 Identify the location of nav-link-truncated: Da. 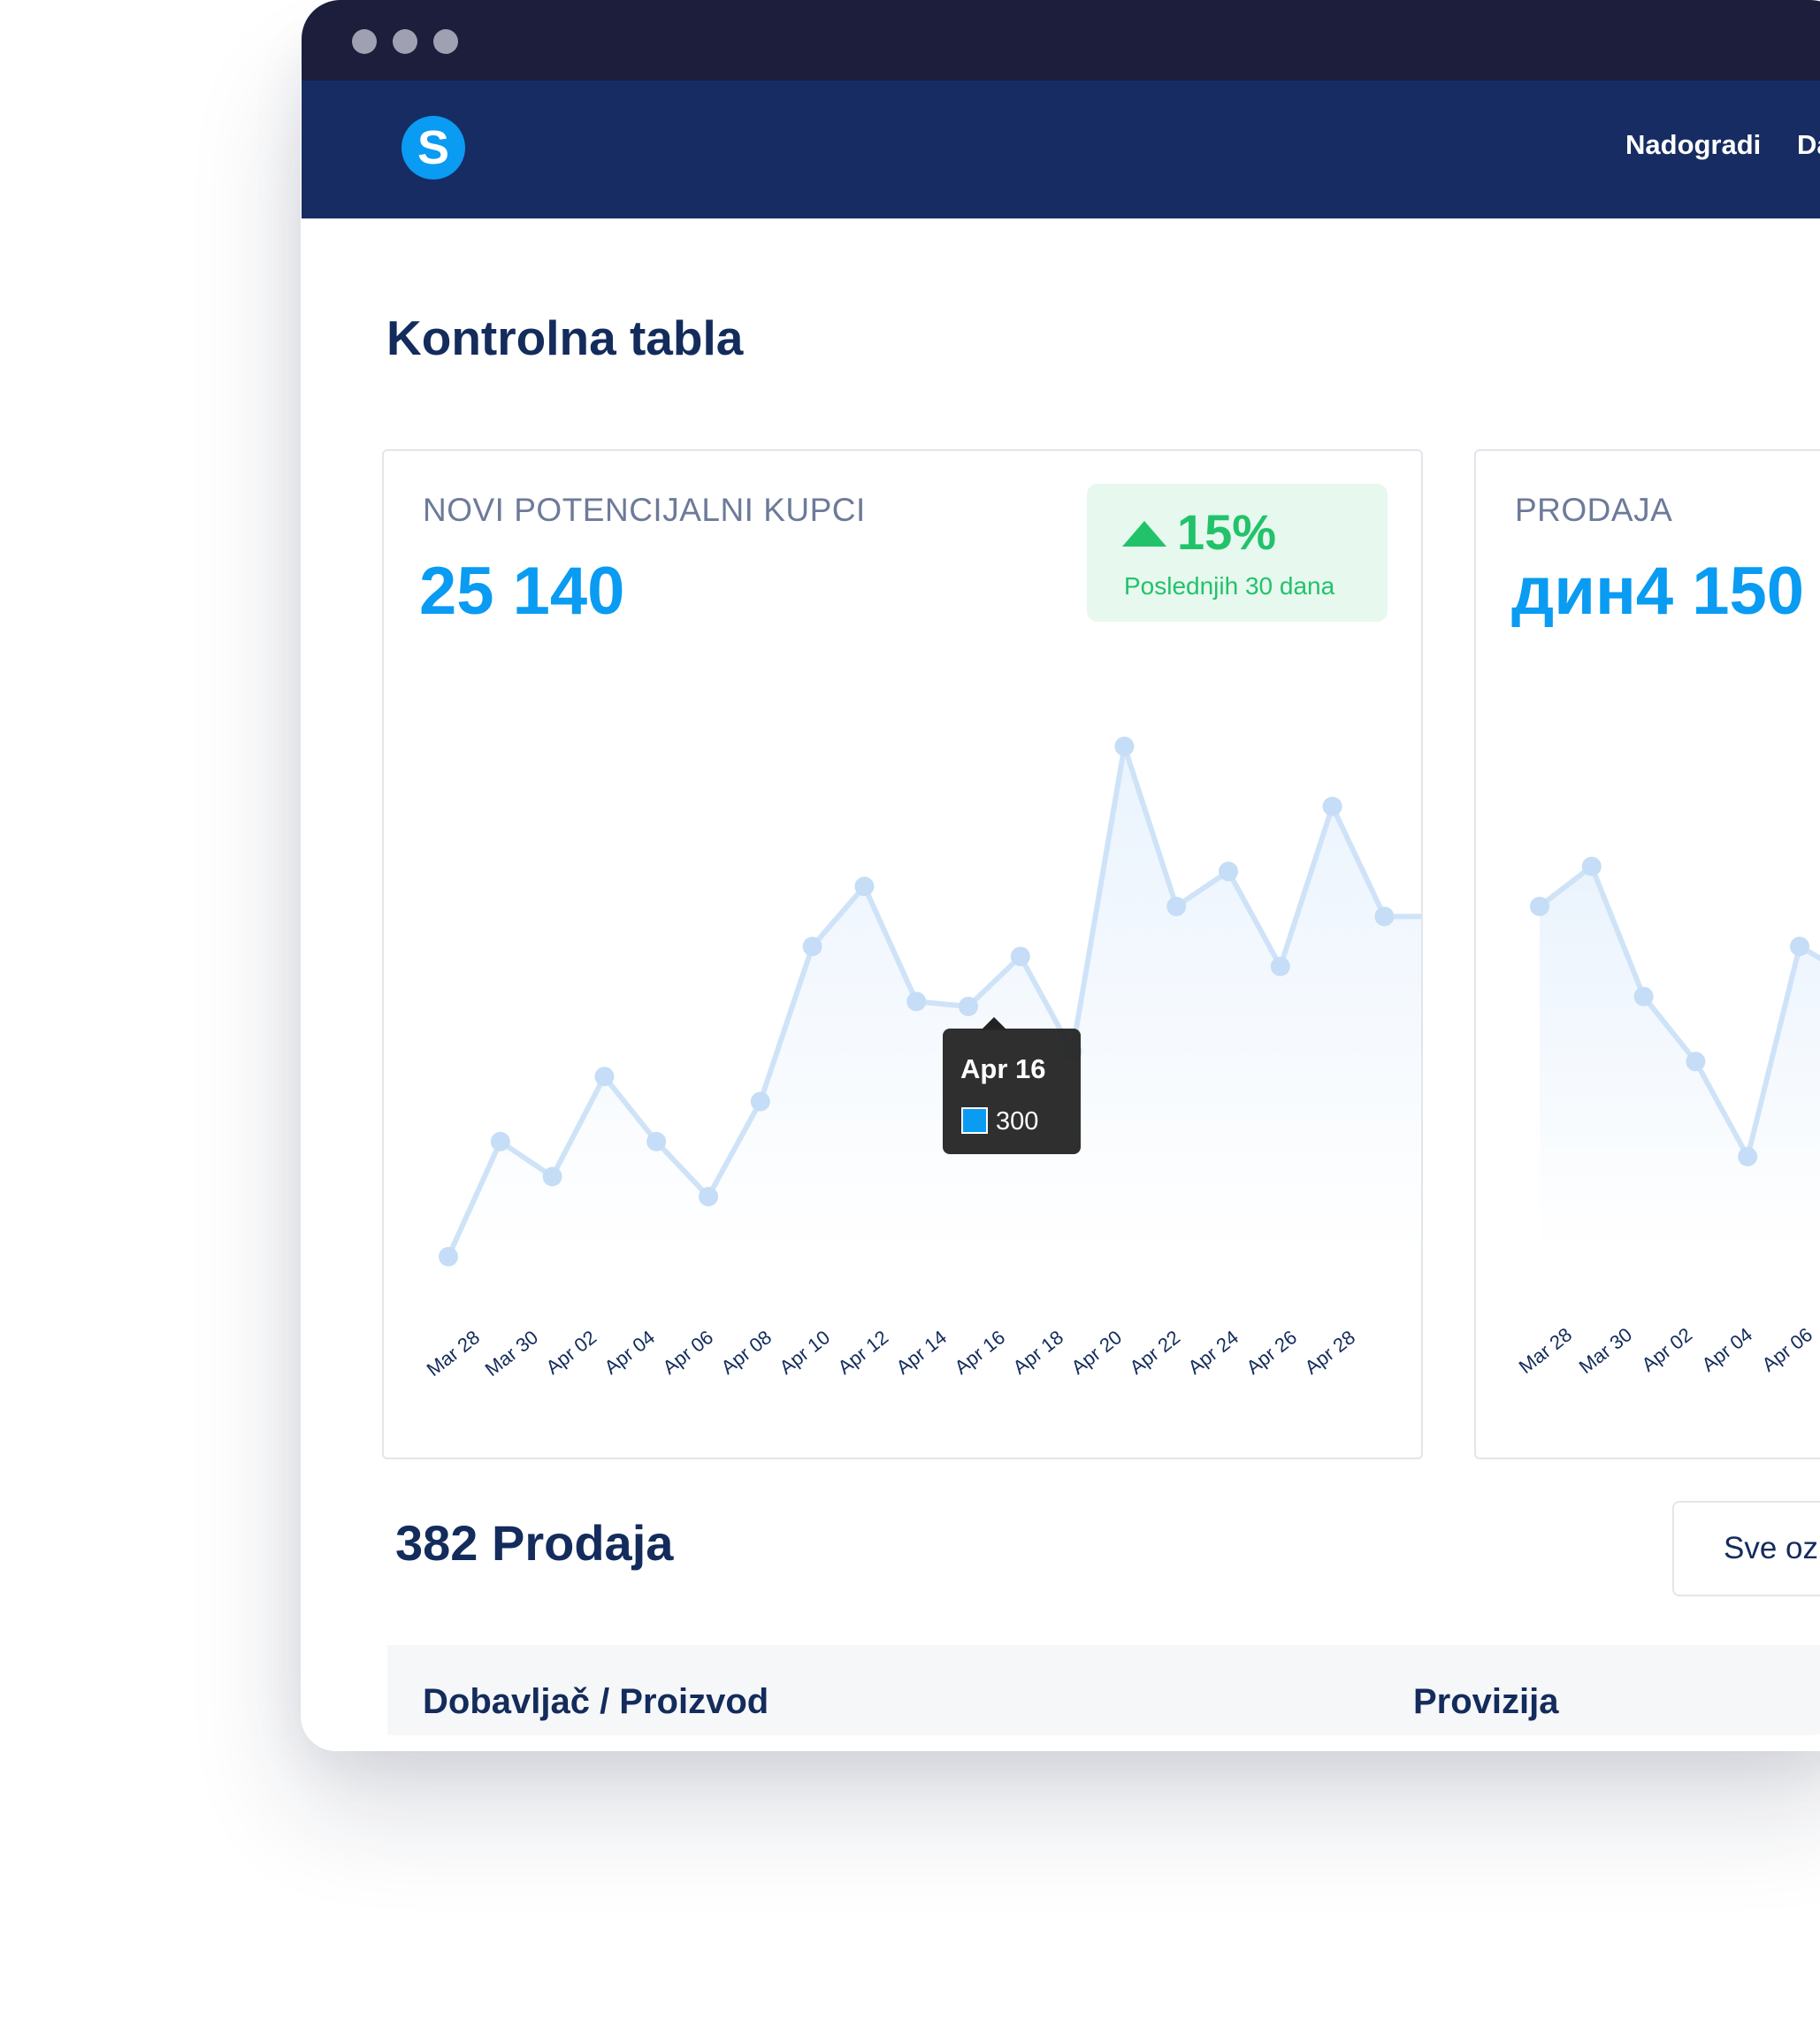
(1808, 144).